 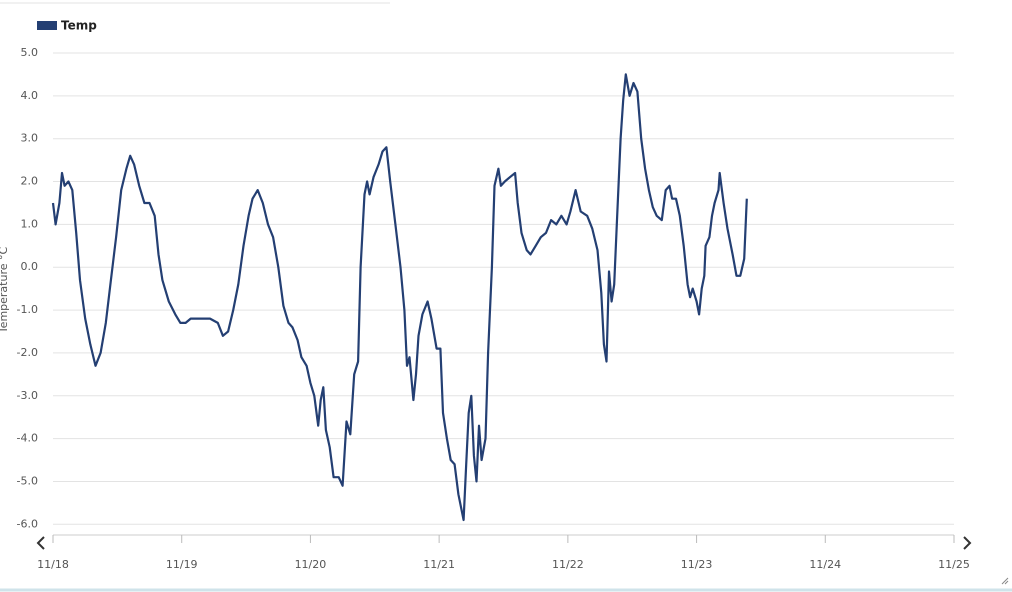 What do you see at coordinates (47, 25) in the screenshot?
I see `legend-swatch` at bounding box center [47, 25].